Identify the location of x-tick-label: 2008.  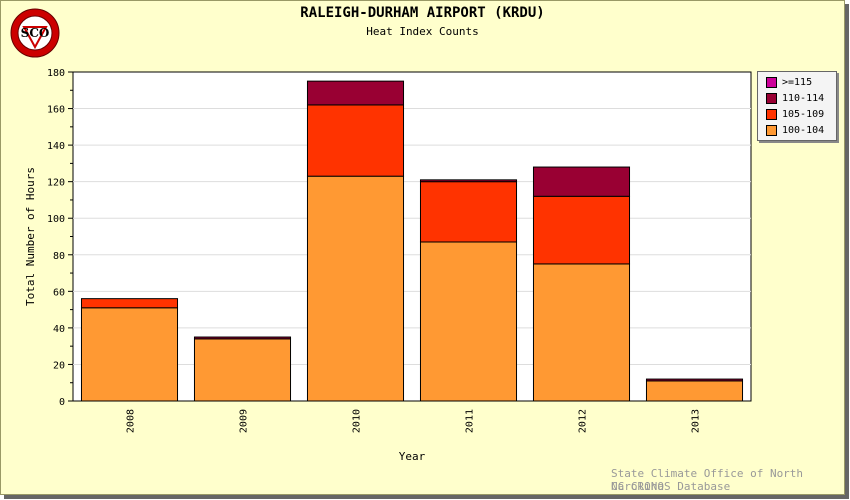
(131, 421).